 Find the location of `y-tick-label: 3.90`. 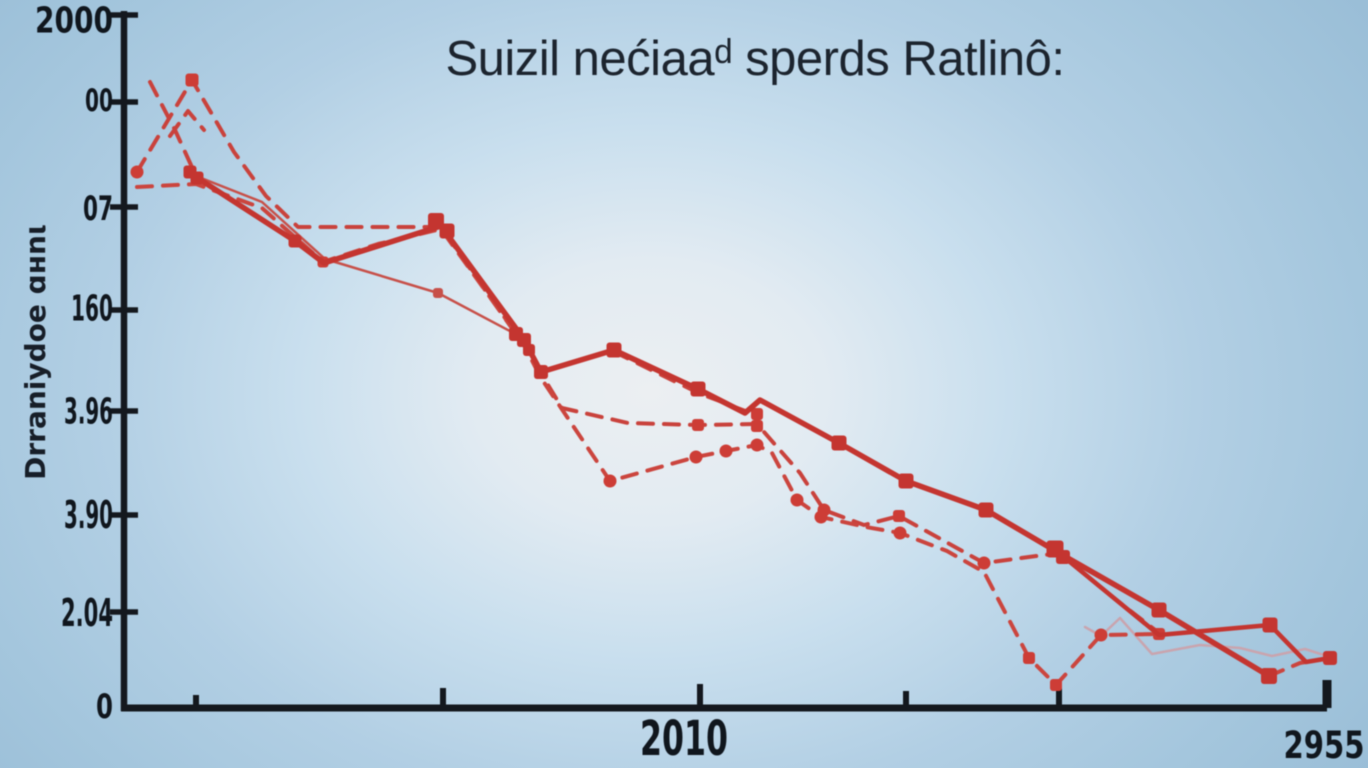

y-tick-label: 3.90 is located at coordinates (88, 515).